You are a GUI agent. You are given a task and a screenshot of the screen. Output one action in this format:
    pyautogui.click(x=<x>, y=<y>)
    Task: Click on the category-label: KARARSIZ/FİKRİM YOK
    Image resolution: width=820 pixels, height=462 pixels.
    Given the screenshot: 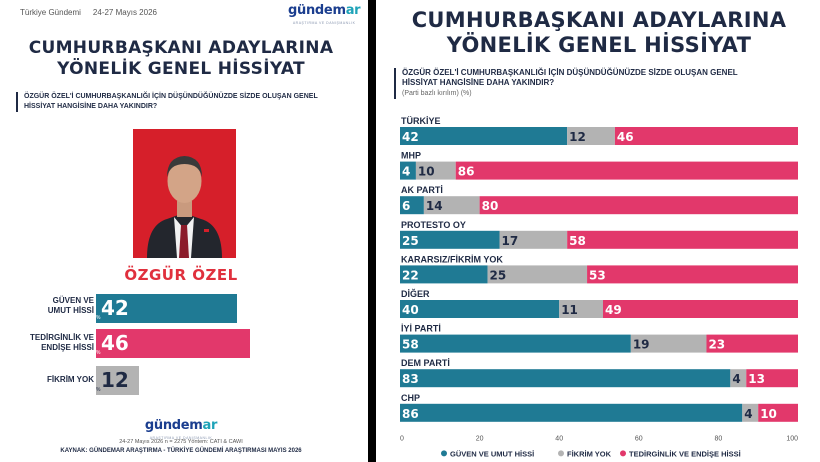 What is the action you would take?
    pyautogui.click(x=452, y=259)
    